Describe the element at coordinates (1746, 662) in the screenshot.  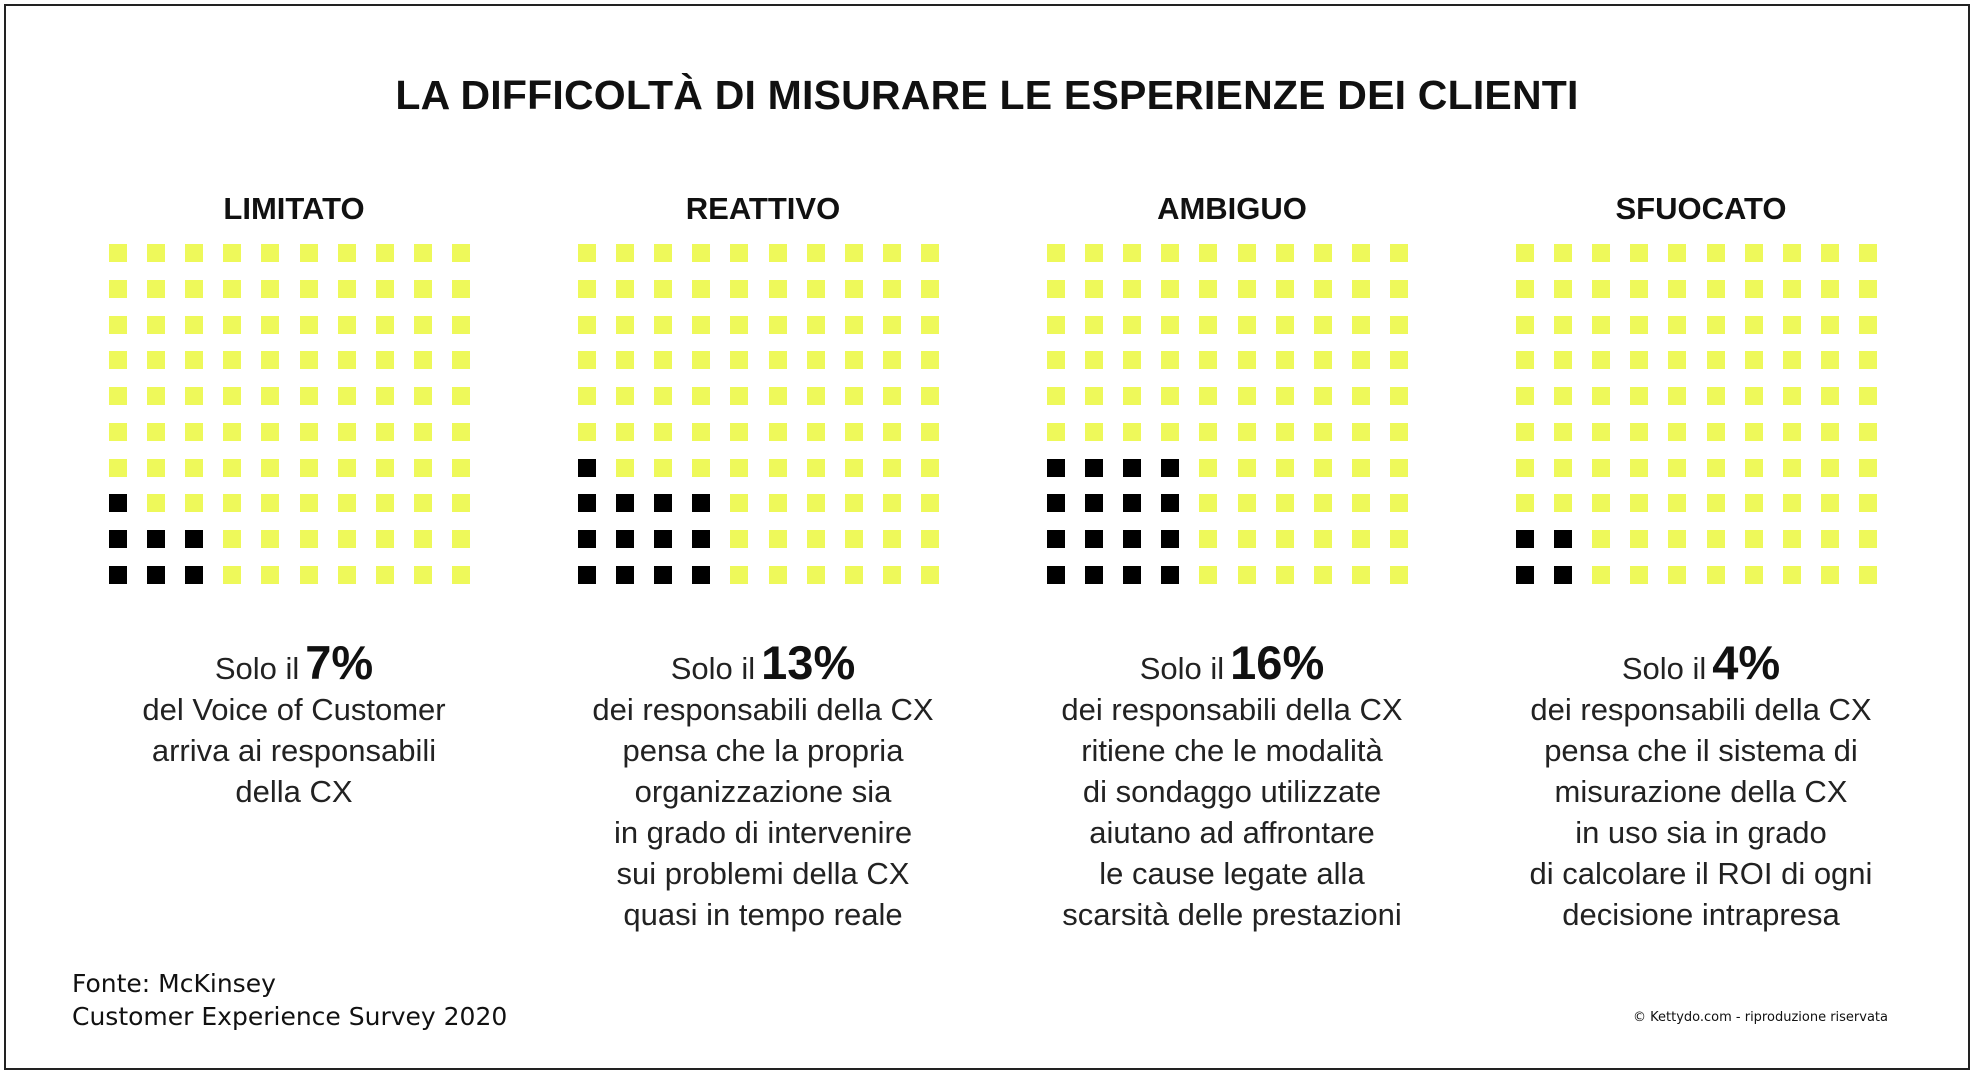
I see `percent-value: 4%` at that location.